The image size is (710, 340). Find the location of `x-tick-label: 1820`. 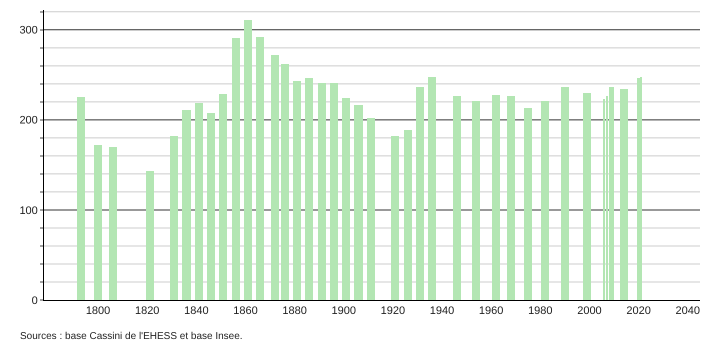

x-tick-label: 1820 is located at coordinates (147, 311).